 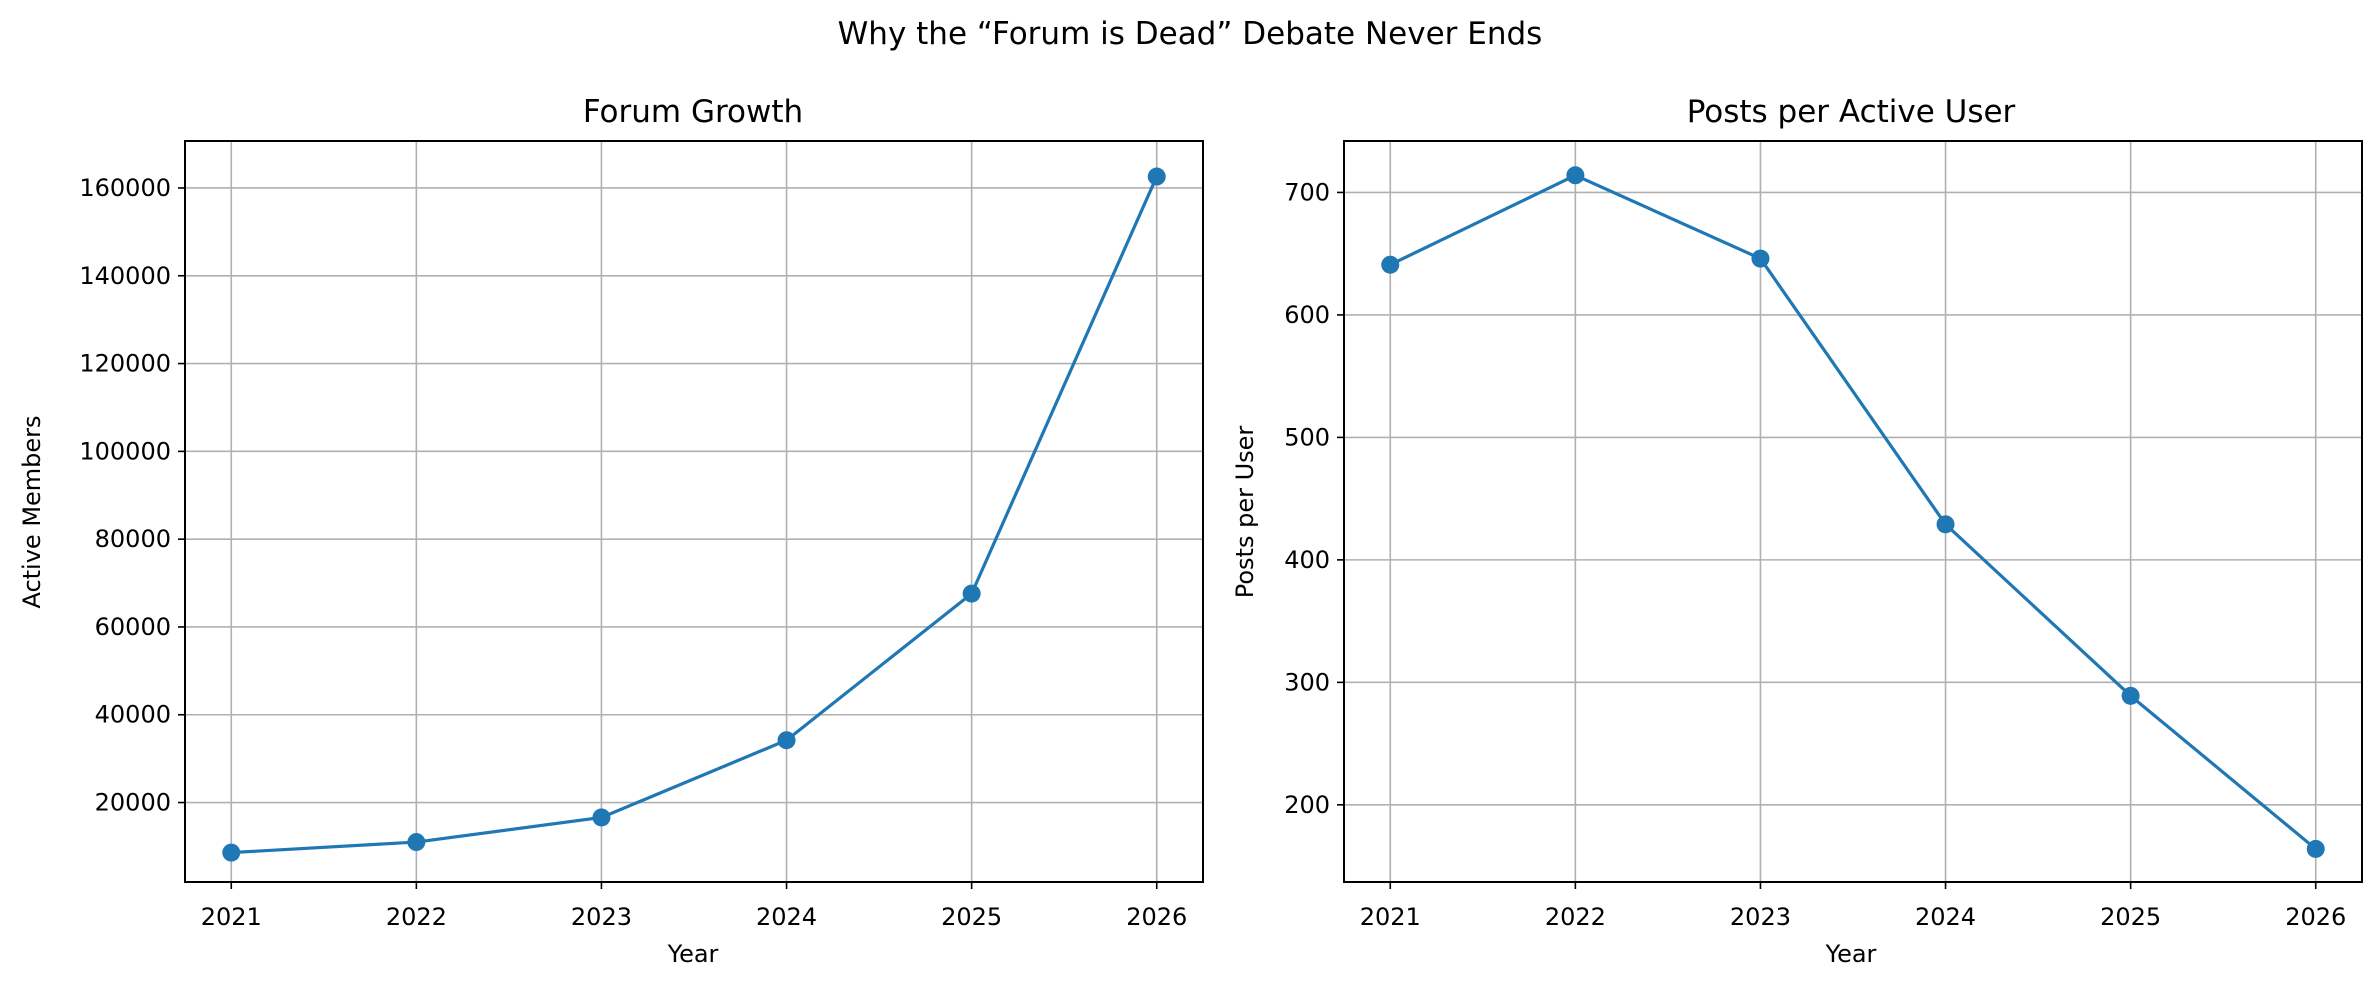 What do you see at coordinates (133, 539) in the screenshot?
I see `y-tick-label: 80000` at bounding box center [133, 539].